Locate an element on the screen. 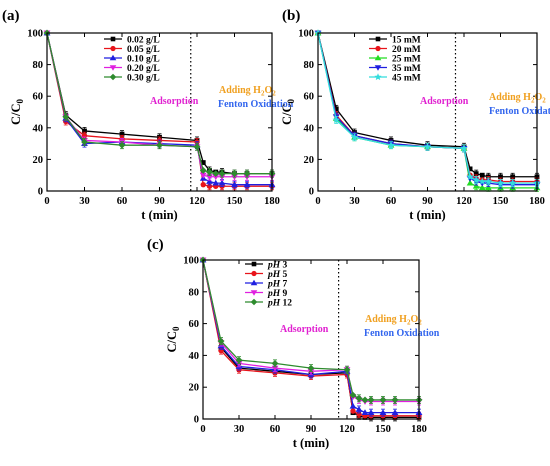  panel-label: (a) is located at coordinates (11, 16).